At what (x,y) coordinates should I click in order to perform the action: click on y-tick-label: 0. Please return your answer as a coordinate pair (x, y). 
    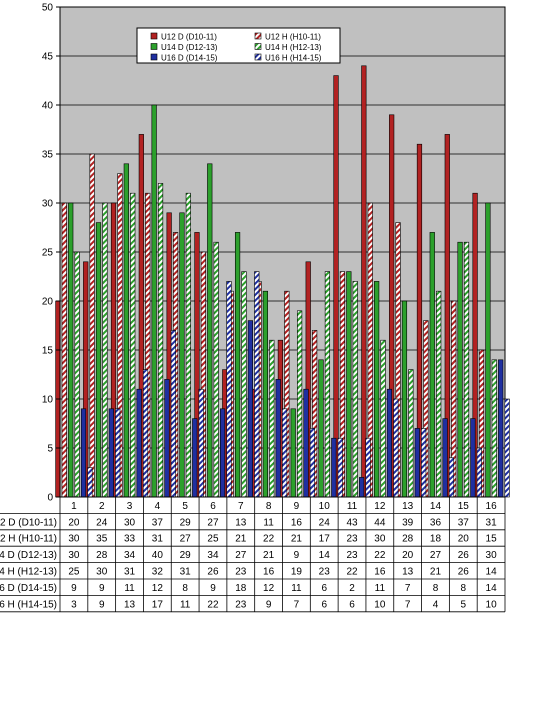
    Looking at the image, I should click on (50, 498).